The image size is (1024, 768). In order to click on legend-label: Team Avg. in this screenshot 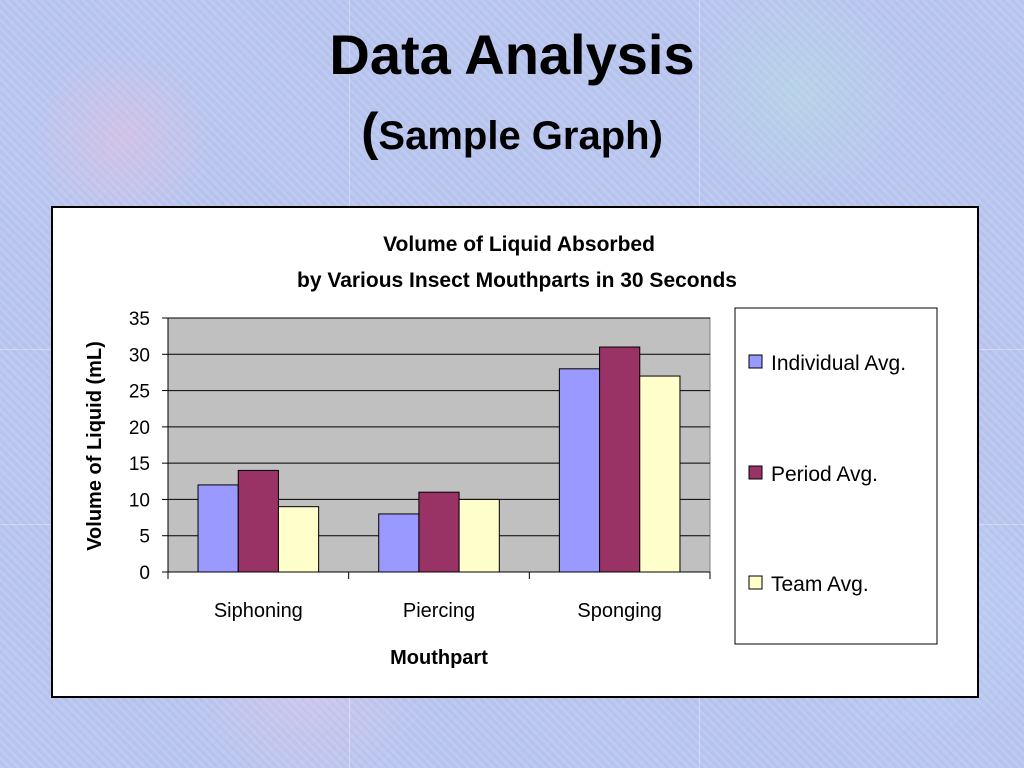, I will do `click(820, 584)`.